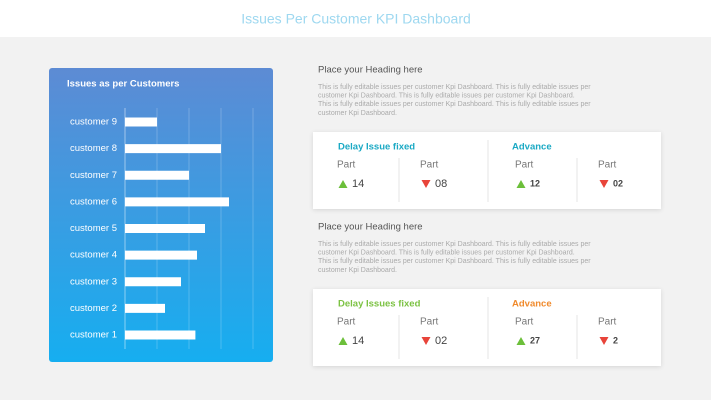 The width and height of the screenshot is (711, 400). Describe the element at coordinates (93, 255) in the screenshot. I see `category-label: customer 4` at that location.